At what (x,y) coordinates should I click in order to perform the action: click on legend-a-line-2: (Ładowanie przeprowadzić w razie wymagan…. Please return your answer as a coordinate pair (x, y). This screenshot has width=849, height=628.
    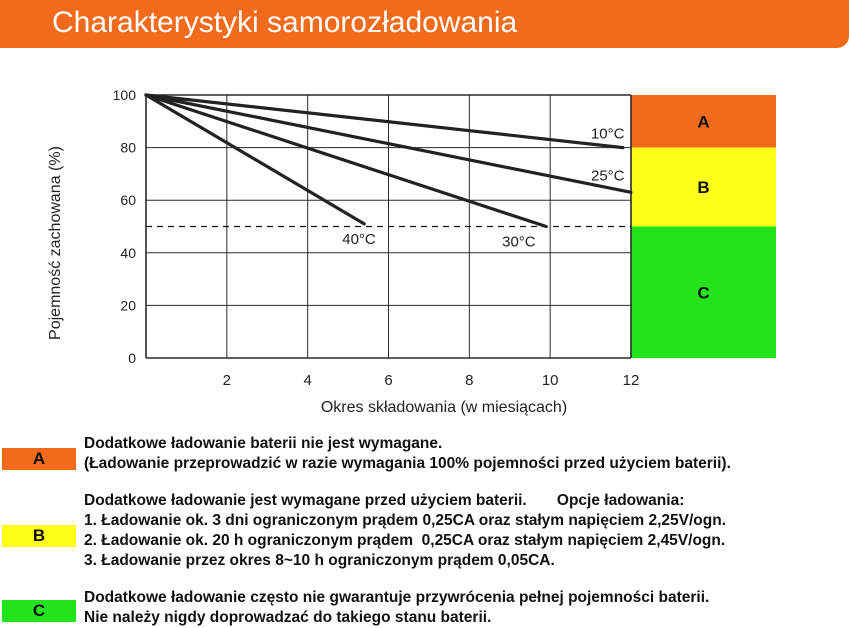
    Looking at the image, I should click on (407, 463).